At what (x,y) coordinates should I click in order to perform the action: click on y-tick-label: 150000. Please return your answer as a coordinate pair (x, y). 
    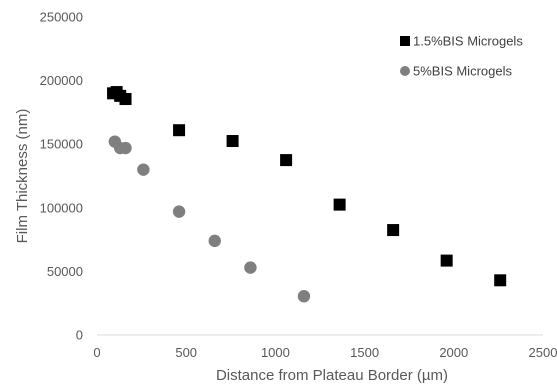
    Looking at the image, I should click on (61, 144).